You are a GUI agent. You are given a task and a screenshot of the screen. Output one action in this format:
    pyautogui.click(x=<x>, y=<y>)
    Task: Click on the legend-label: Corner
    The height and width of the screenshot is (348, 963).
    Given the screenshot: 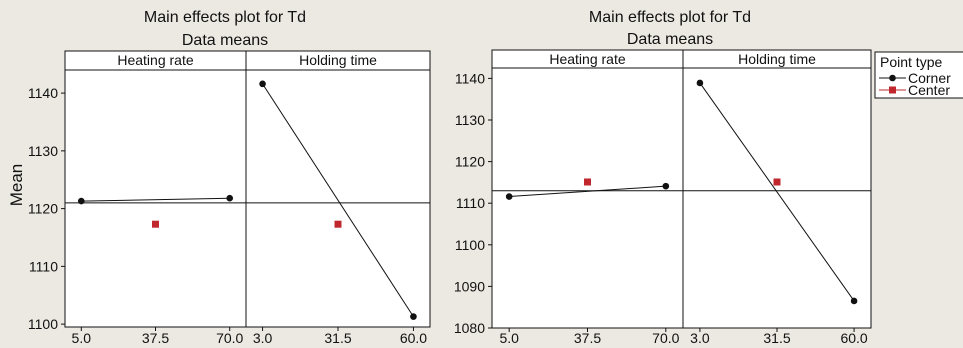 What is the action you would take?
    pyautogui.click(x=929, y=78)
    